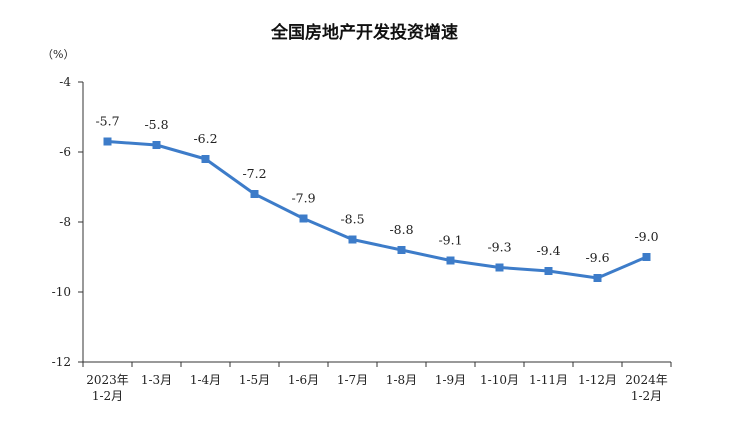  I want to click on data-label: -5.8, so click(156, 124).